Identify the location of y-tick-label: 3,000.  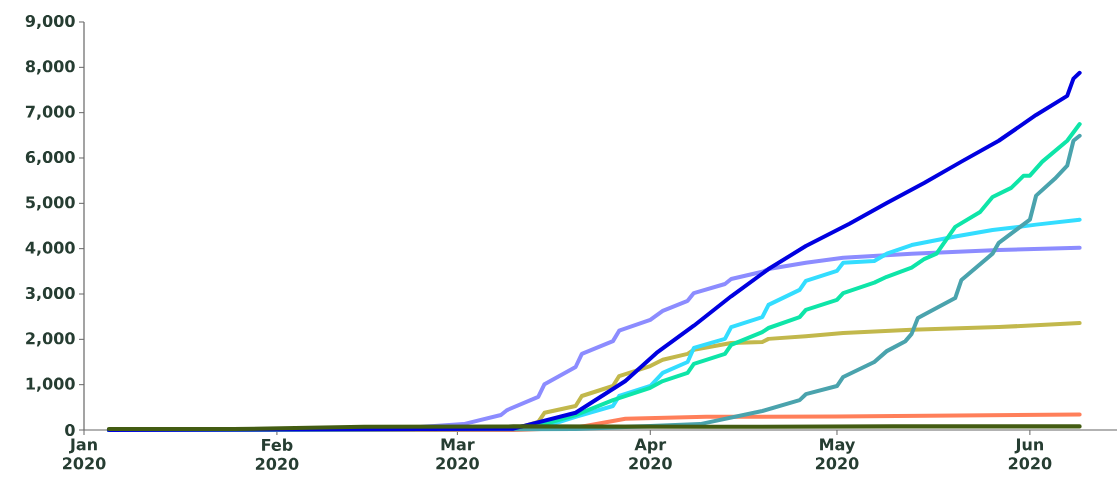
(50, 294).